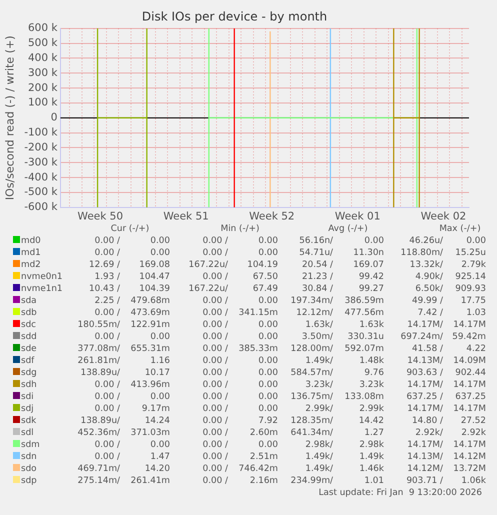  What do you see at coordinates (344, 445) in the screenshot?
I see `text: 2.98k/ 2.98k` at bounding box center [344, 445].